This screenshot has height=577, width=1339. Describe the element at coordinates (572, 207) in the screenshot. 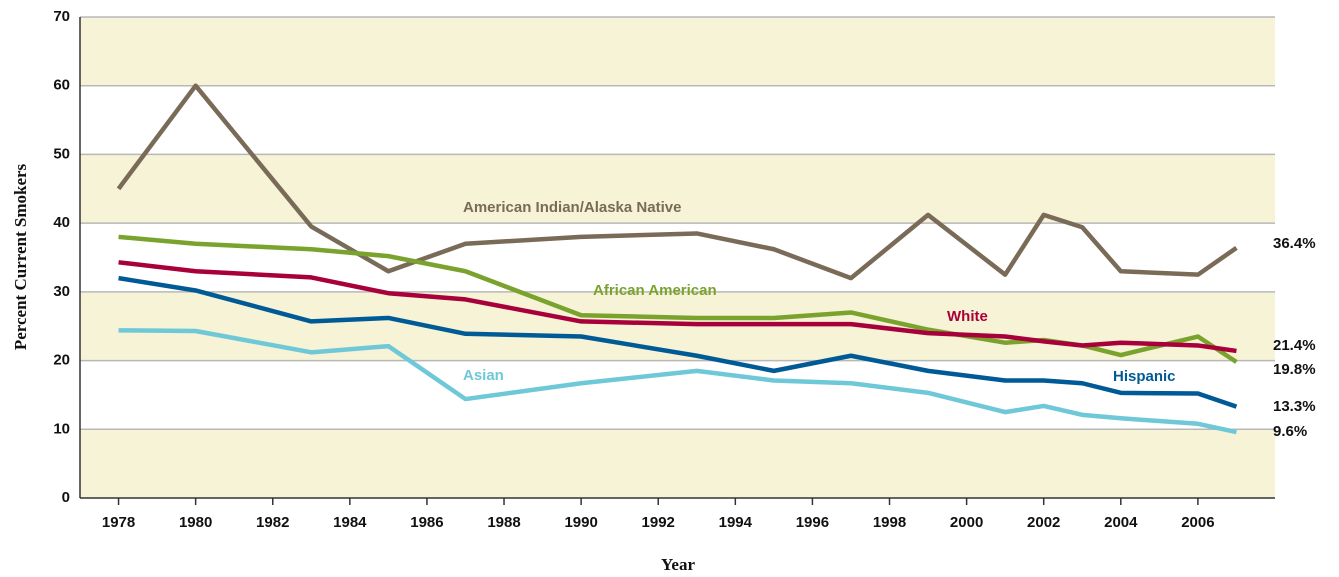

I see `series-label: American Indian/Alaska Native` at that location.